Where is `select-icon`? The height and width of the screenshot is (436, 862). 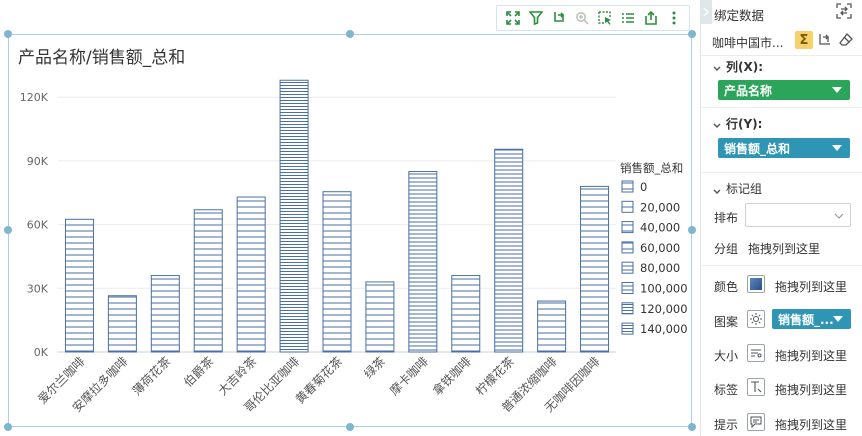 select-icon is located at coordinates (604, 18).